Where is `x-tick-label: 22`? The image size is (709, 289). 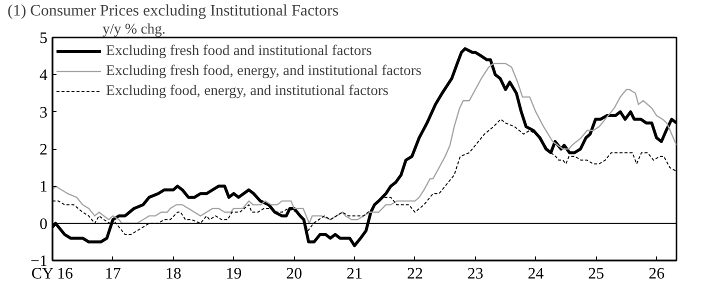 x-tick-label: 22 is located at coordinates (414, 274).